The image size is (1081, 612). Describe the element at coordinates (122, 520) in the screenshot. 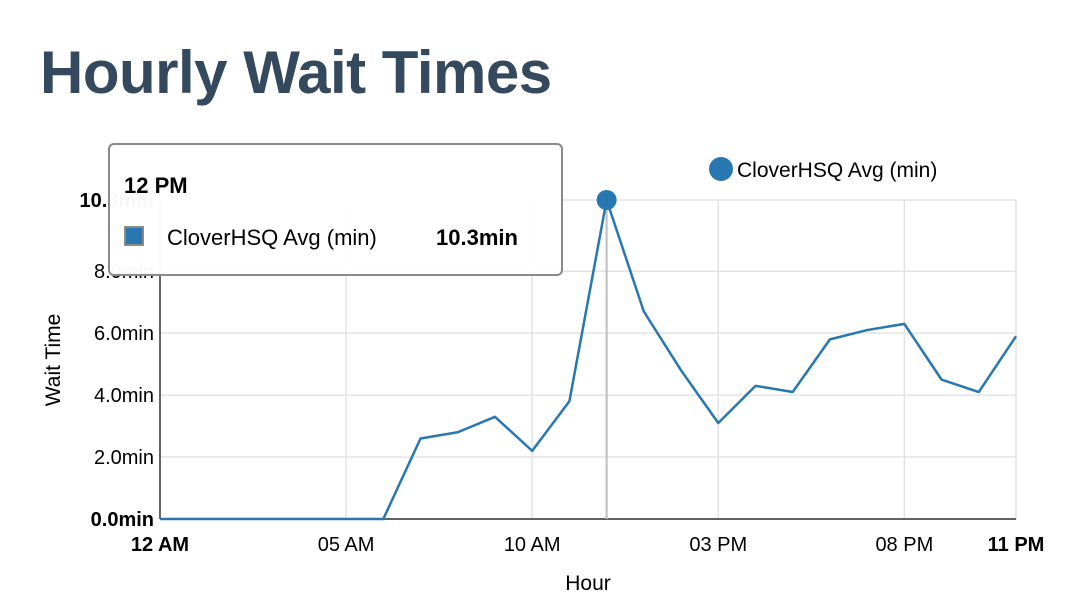

I see `y-tick-label: 0.0min` at that location.